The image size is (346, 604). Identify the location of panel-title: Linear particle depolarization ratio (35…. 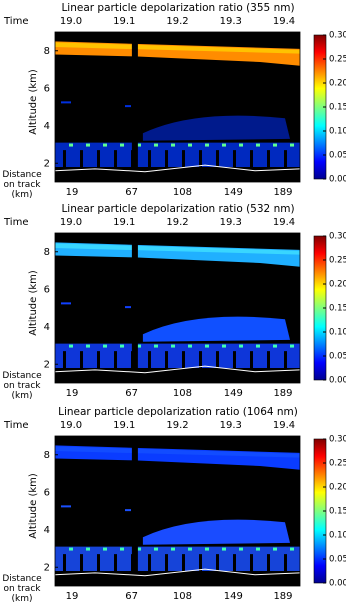
(177, 8).